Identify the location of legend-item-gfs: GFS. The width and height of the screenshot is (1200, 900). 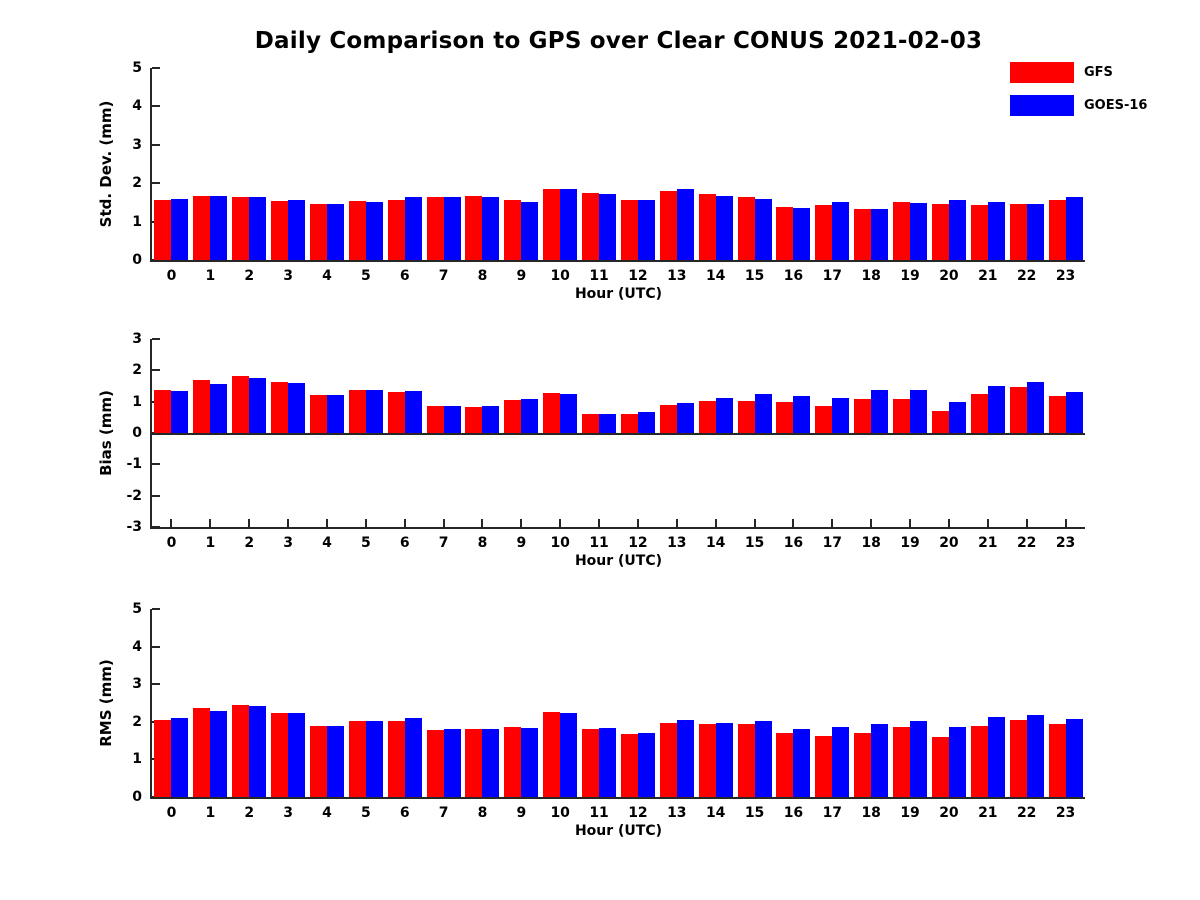
(1102, 76).